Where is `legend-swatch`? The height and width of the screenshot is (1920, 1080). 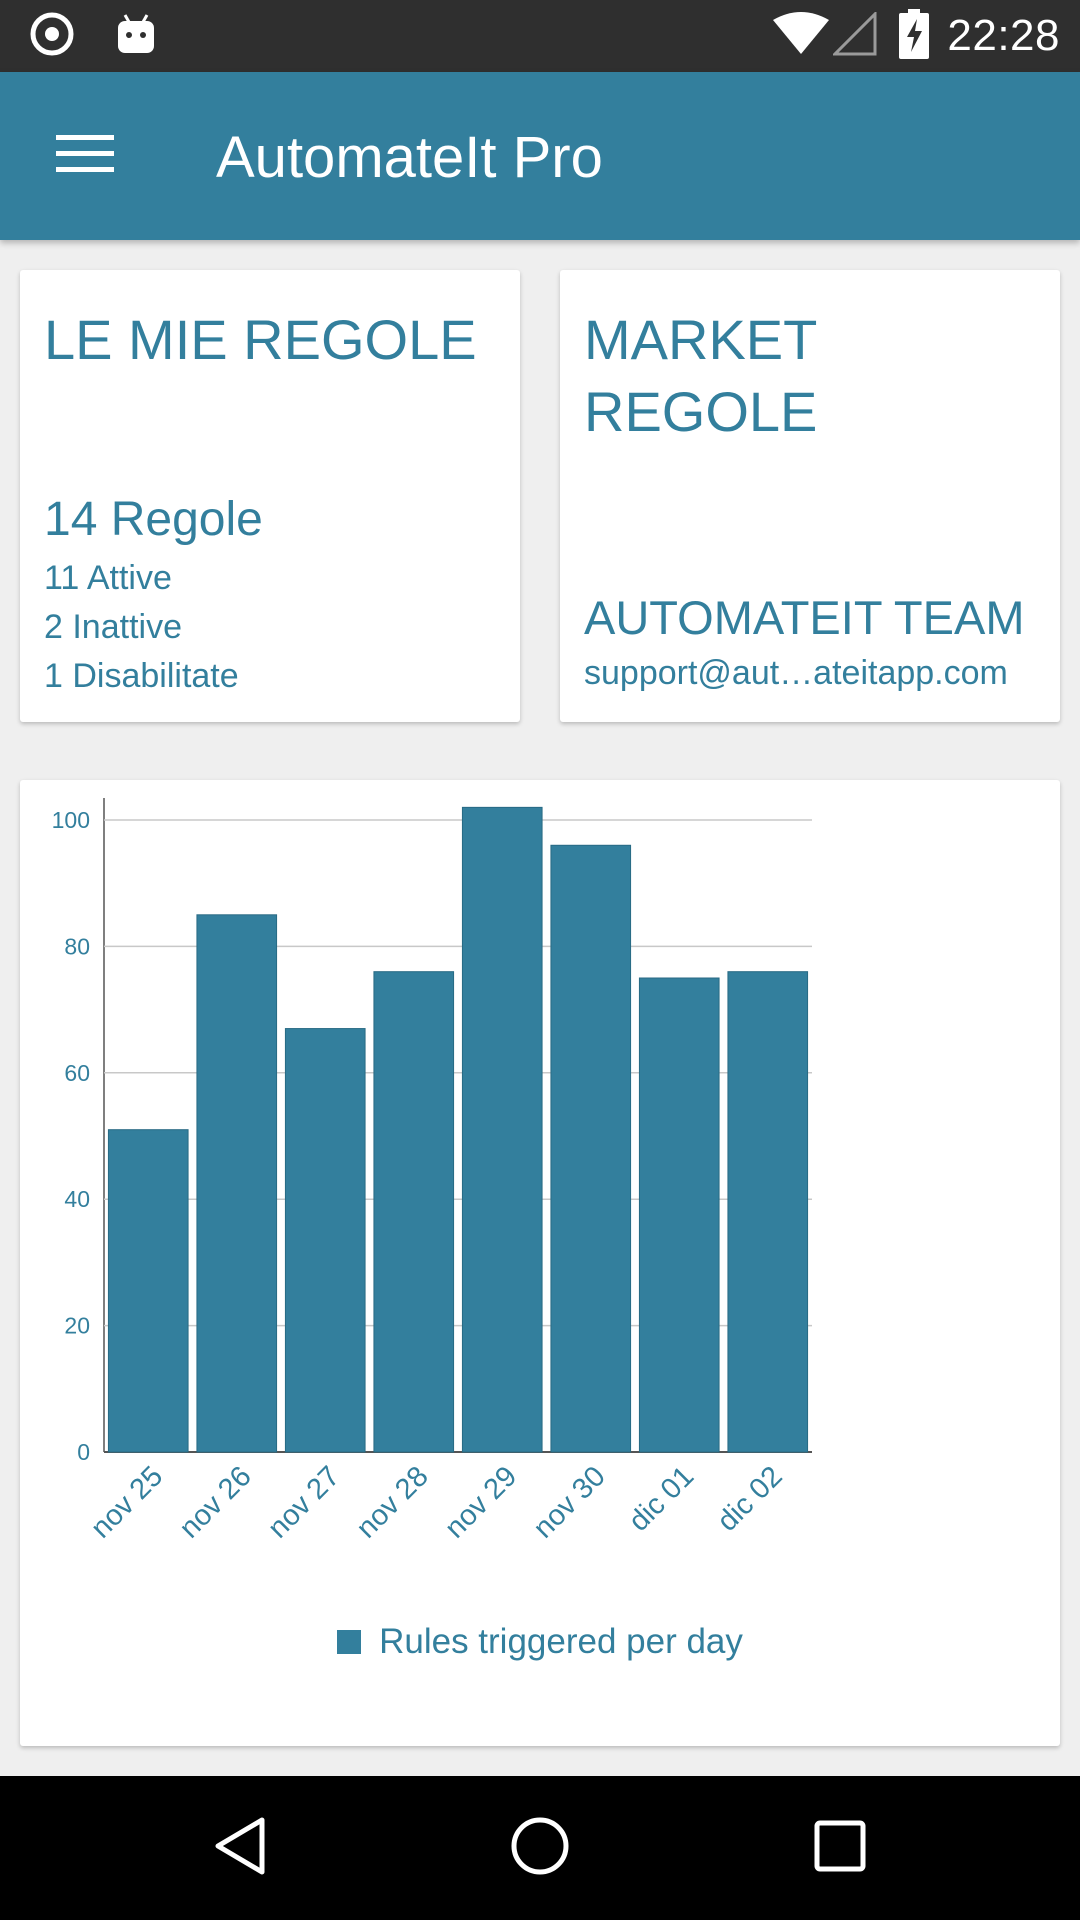
legend-swatch is located at coordinates (349, 1642).